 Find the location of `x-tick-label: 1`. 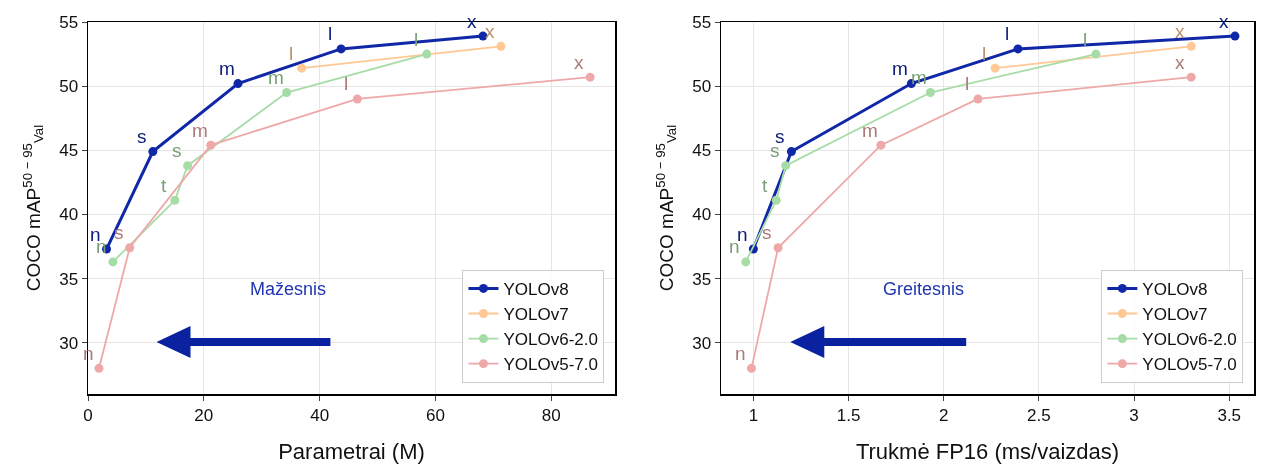

x-tick-label: 1 is located at coordinates (753, 415).